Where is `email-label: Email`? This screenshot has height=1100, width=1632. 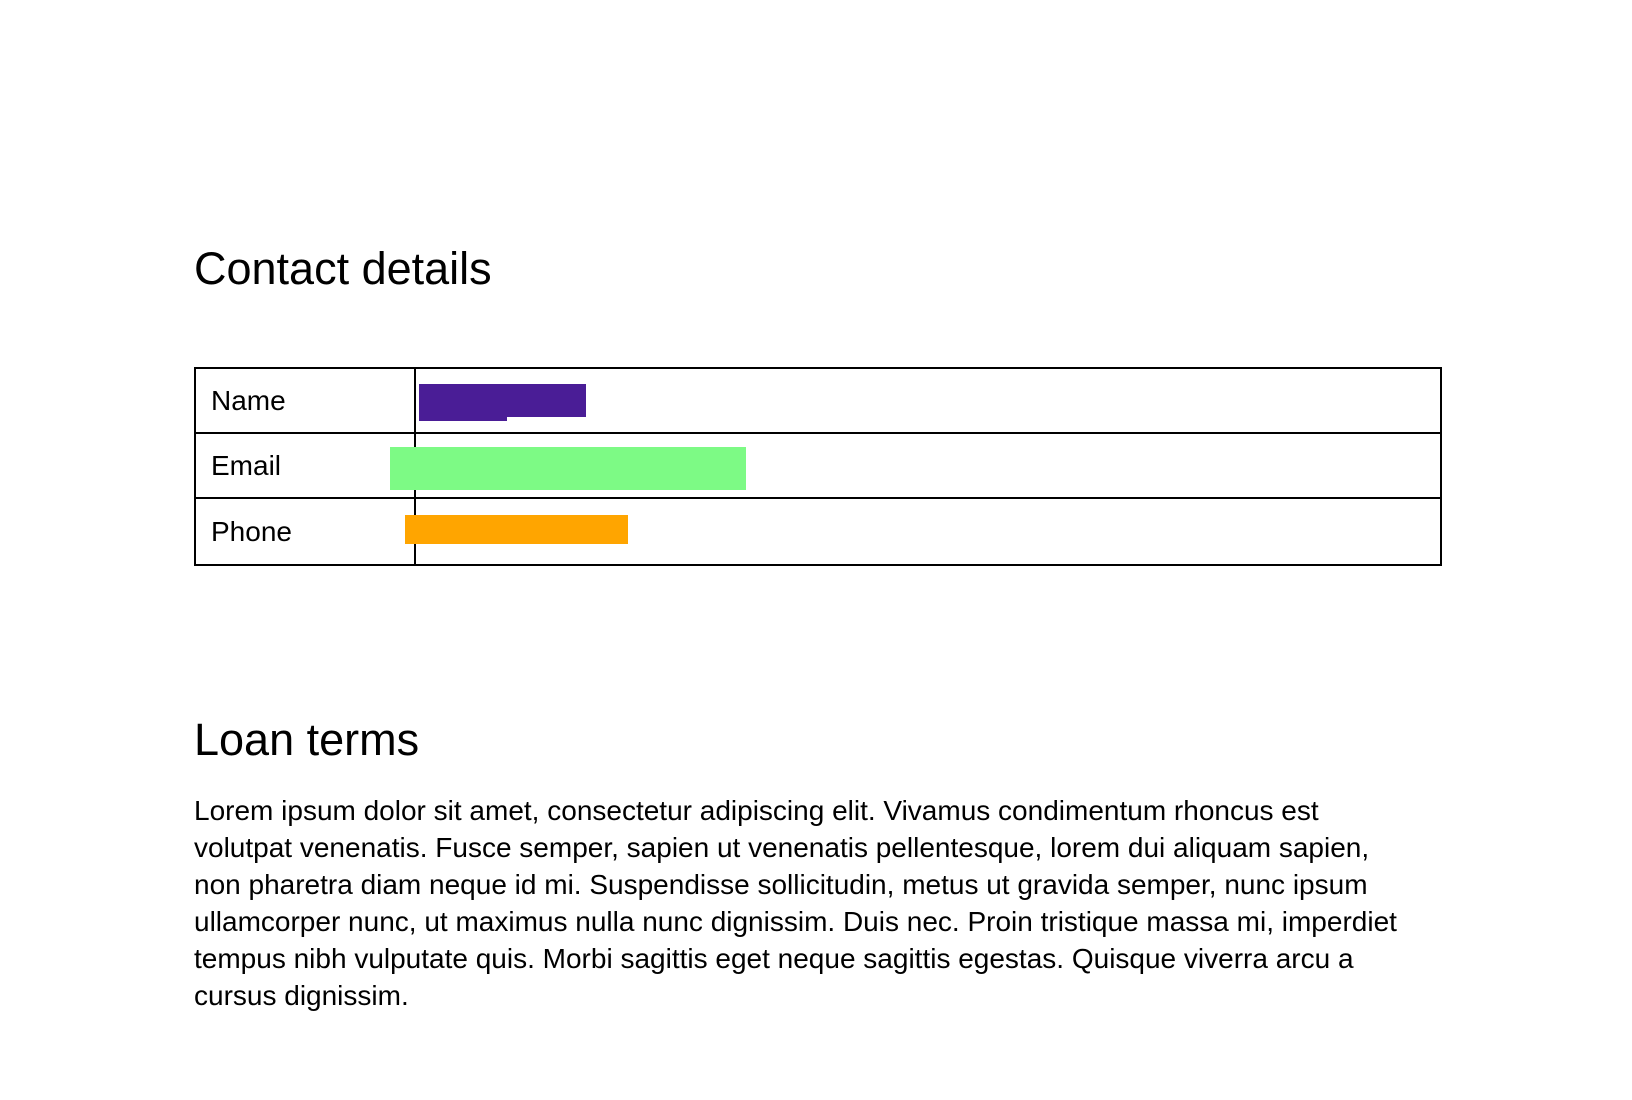 email-label: Email is located at coordinates (246, 465).